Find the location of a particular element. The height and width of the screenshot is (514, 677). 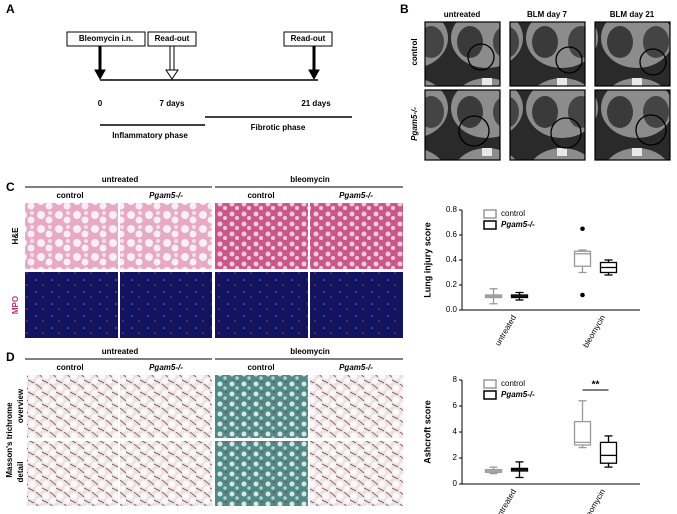

panel-label: D is located at coordinates (10, 357).